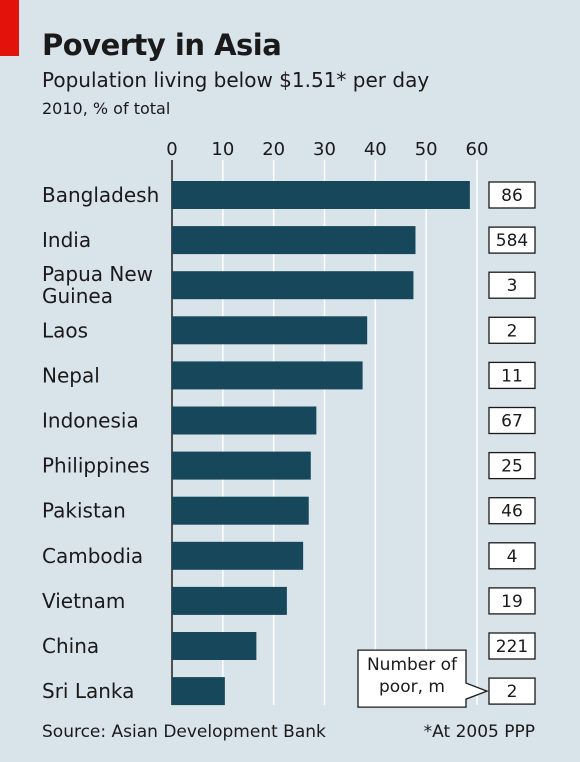 The image size is (580, 762). I want to click on category-label: Nepal, so click(71, 375).